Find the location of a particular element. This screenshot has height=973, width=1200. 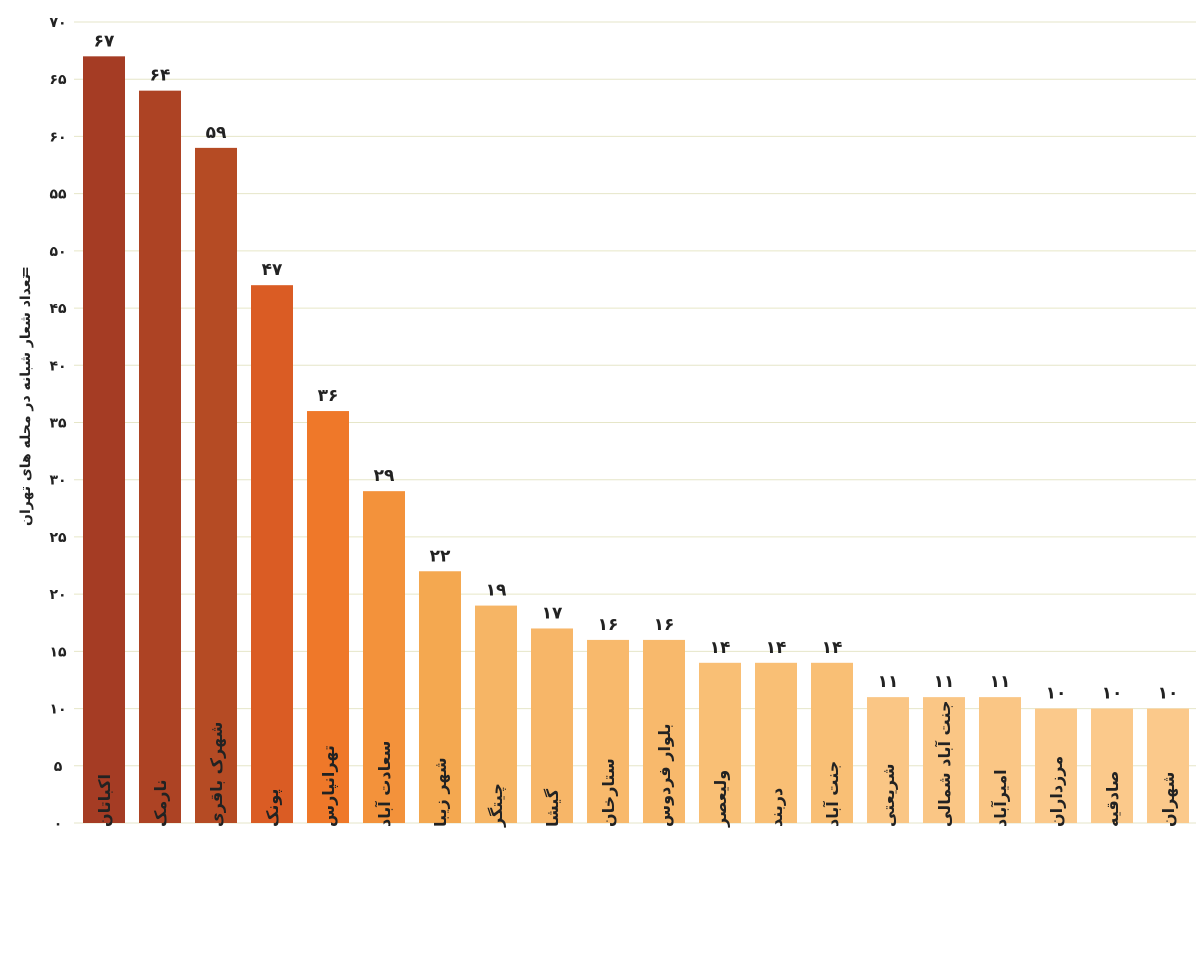

x-tick-label: پونک is located at coordinates (273, 808).